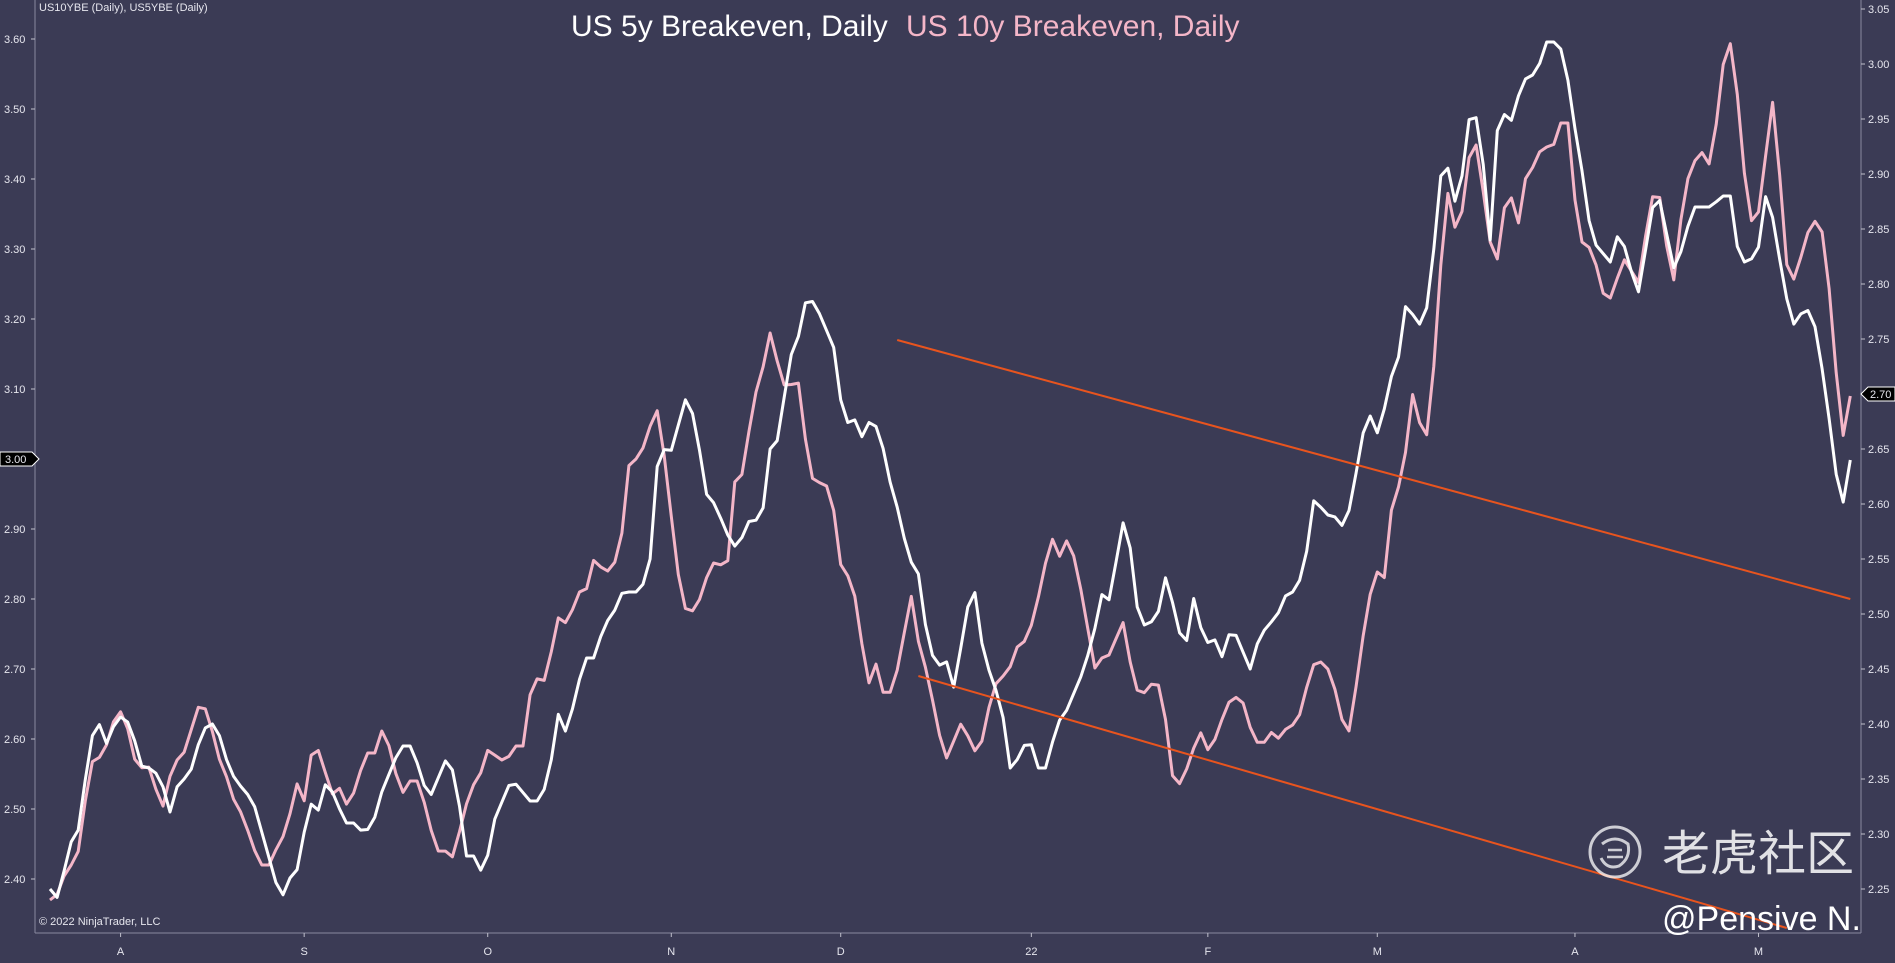 The image size is (1895, 963). I want to click on right-tick-label: 2.95, so click(1878, 120).